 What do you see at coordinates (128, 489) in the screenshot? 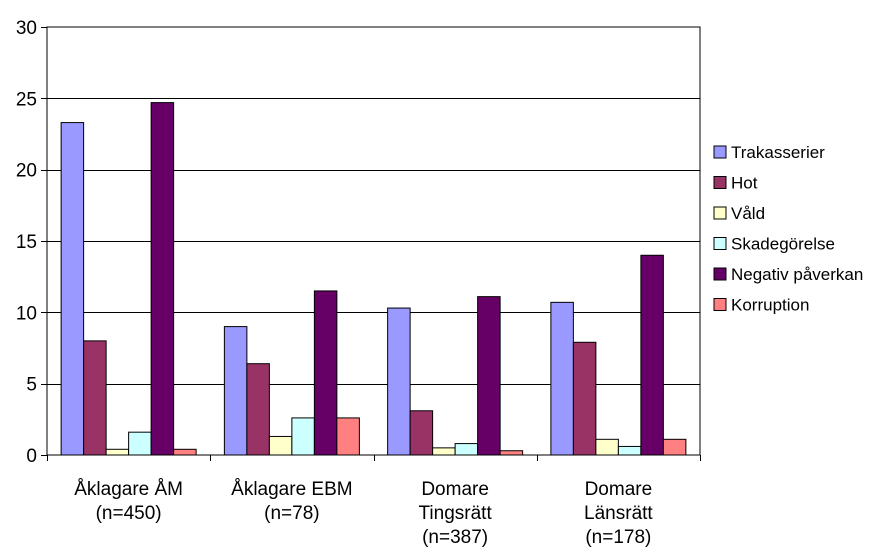
I see `x-category-label: Åklagare ÅM` at bounding box center [128, 489].